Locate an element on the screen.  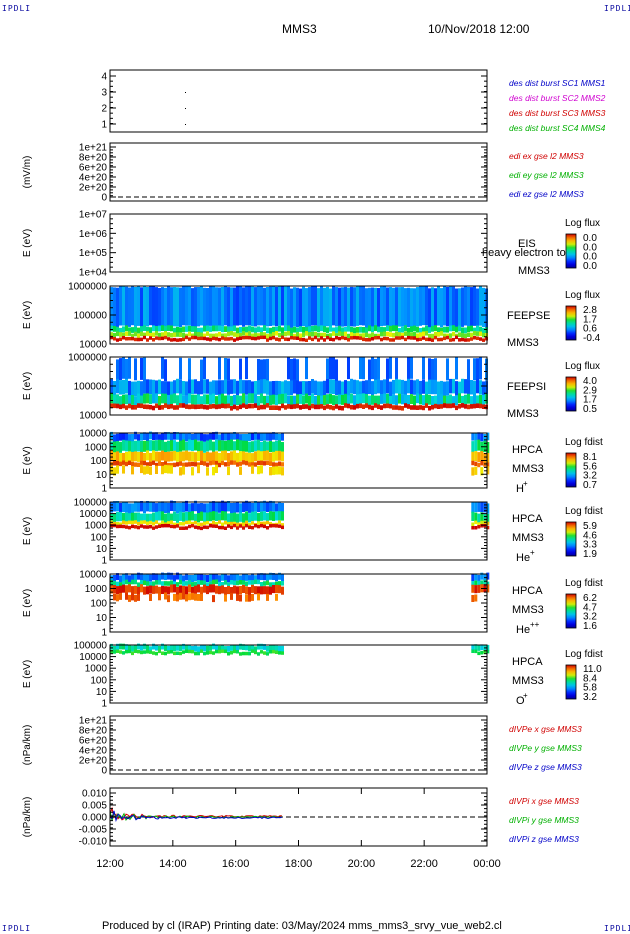
colorbar-tick-label: 2.9 is located at coordinates (590, 390).